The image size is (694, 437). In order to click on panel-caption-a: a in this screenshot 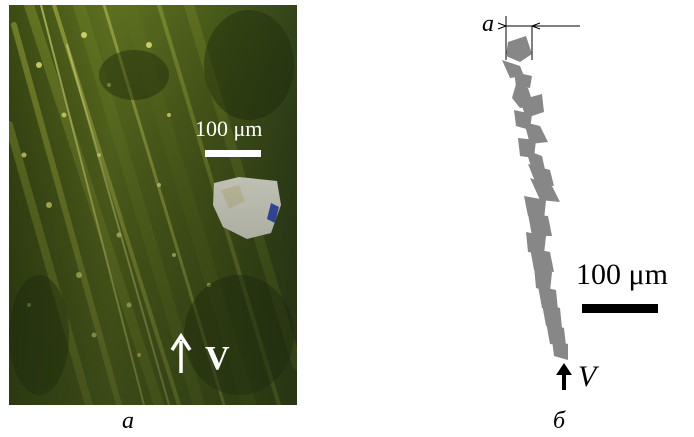, I will do `click(128, 421)`.